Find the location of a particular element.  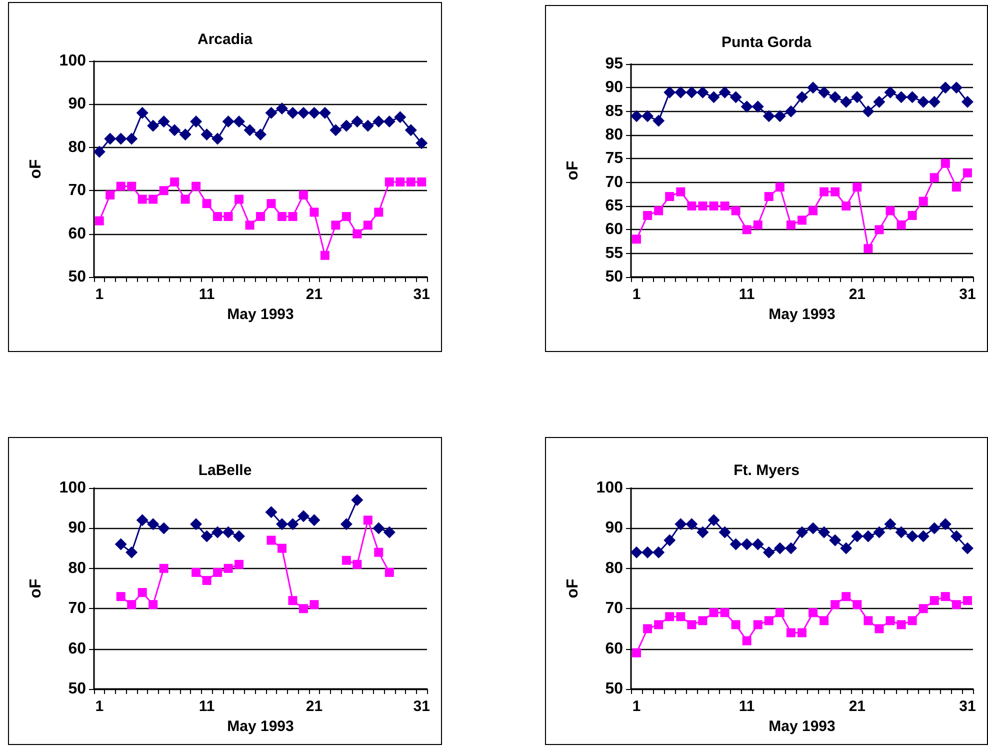

x-tick-label: 11 is located at coordinates (746, 706).